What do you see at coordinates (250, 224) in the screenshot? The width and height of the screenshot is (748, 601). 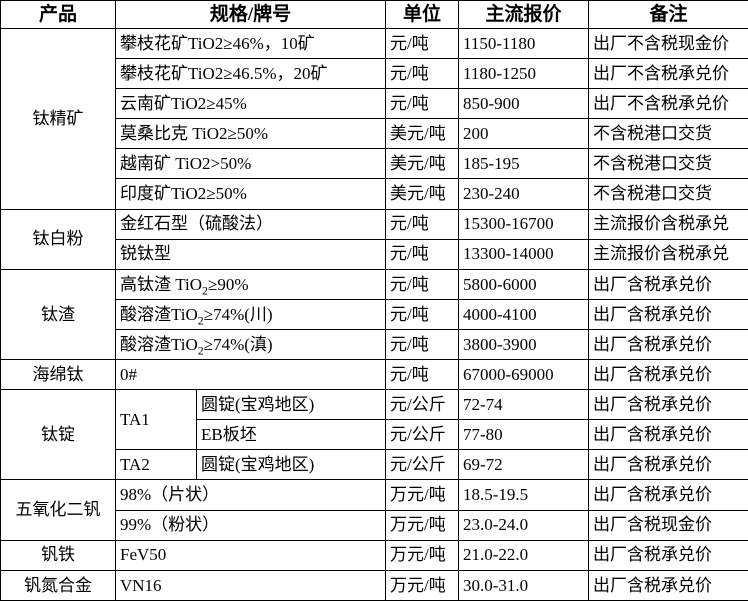 I see `spec-cell: 金红石型（硫酸法）` at bounding box center [250, 224].